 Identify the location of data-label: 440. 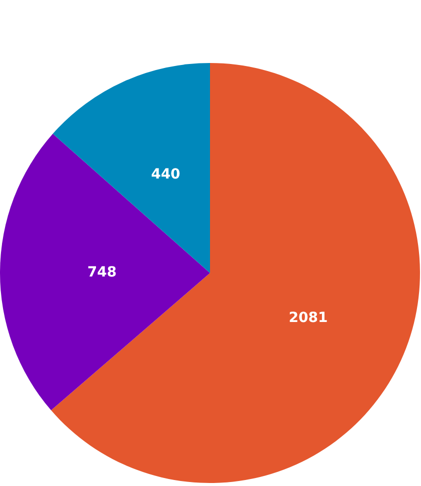
(166, 174).